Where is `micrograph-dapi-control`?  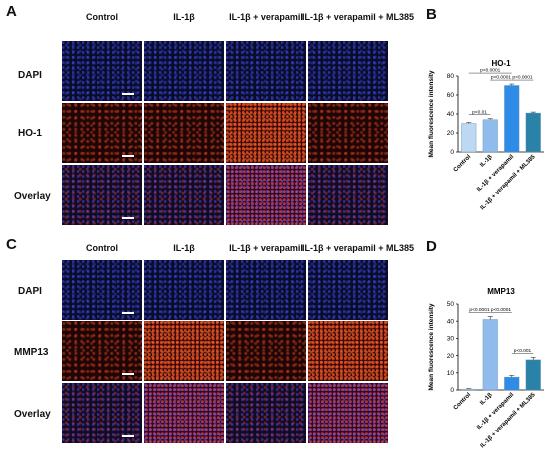 micrograph-dapi-control is located at coordinates (102, 71).